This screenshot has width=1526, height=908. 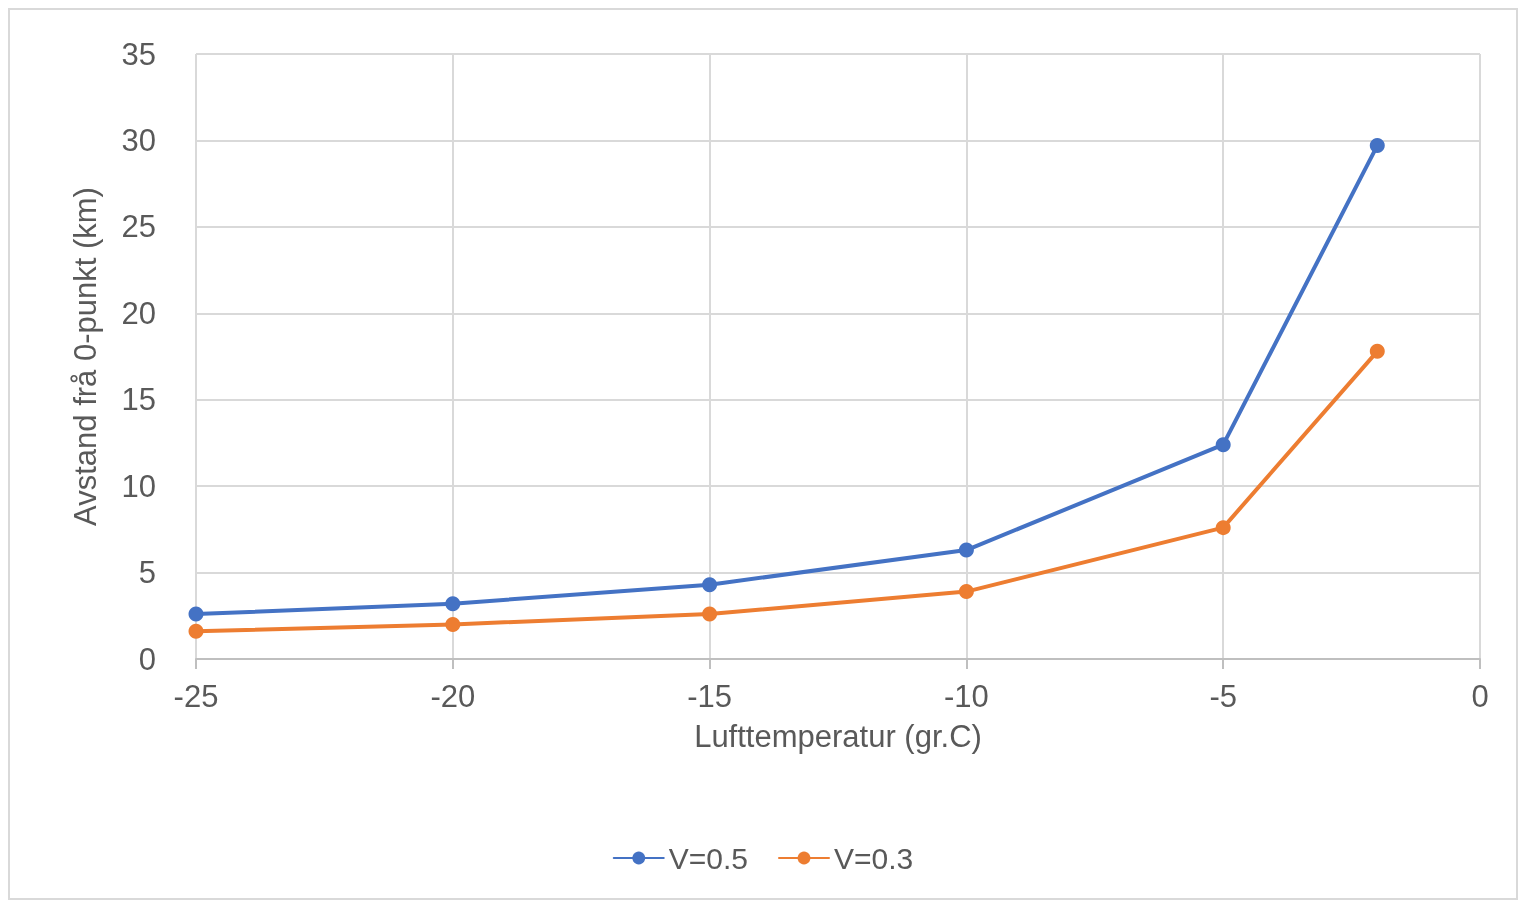 What do you see at coordinates (453, 696) in the screenshot?
I see `x-tick-label: -20` at bounding box center [453, 696].